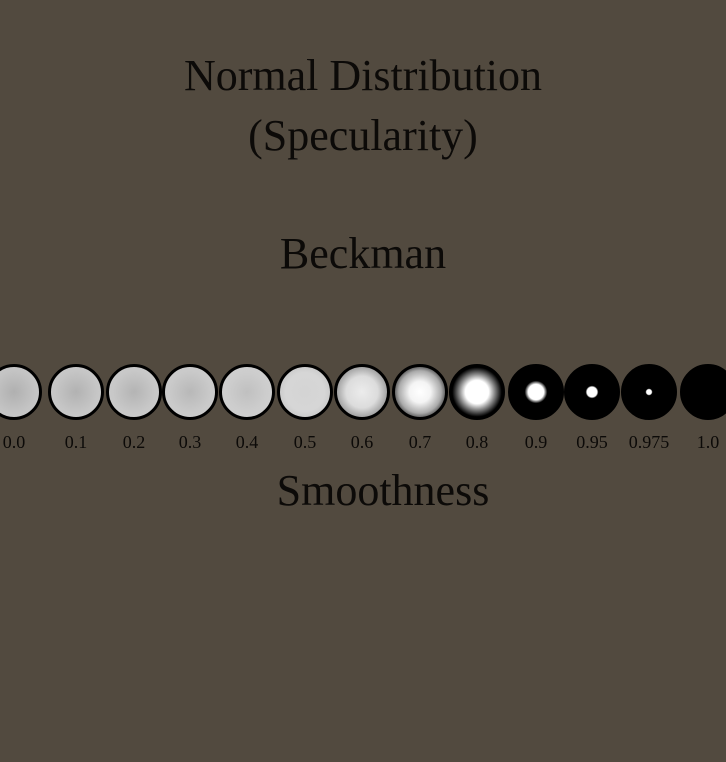 The width and height of the screenshot is (726, 762). Describe the element at coordinates (536, 392) in the screenshot. I see `sphere-sample-0.9` at that location.